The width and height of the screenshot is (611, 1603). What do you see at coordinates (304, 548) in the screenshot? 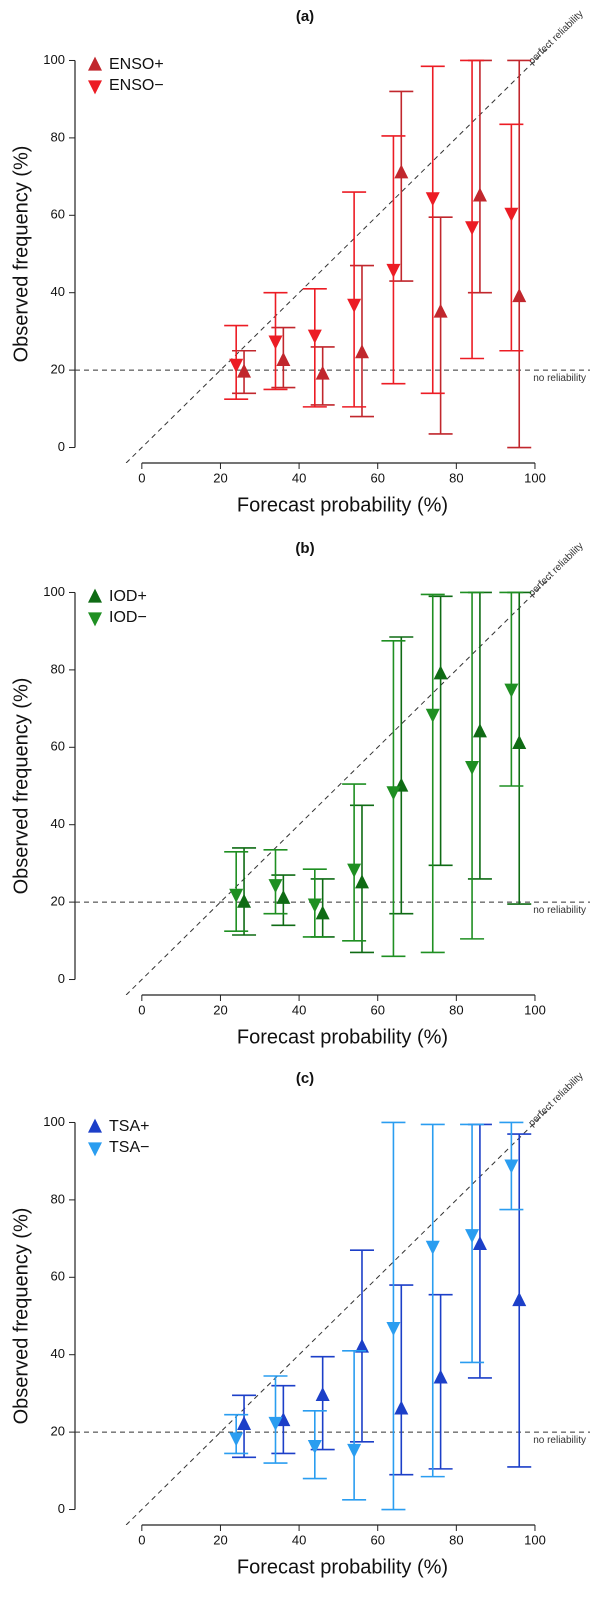
I see `panel-title: (b)` at bounding box center [304, 548].